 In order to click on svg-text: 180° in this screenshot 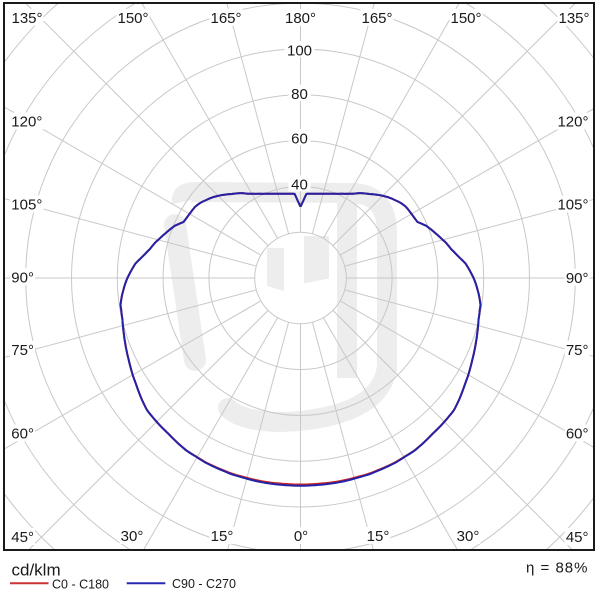, I will do `click(300, 18)`.